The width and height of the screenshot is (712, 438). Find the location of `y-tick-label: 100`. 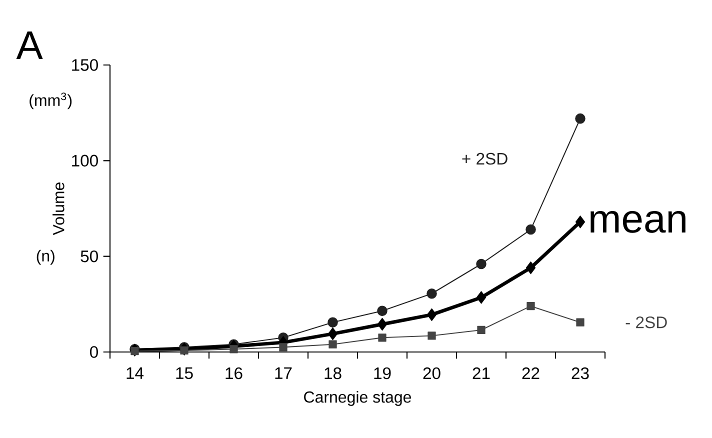

y-tick-label: 100 is located at coordinates (85, 160).